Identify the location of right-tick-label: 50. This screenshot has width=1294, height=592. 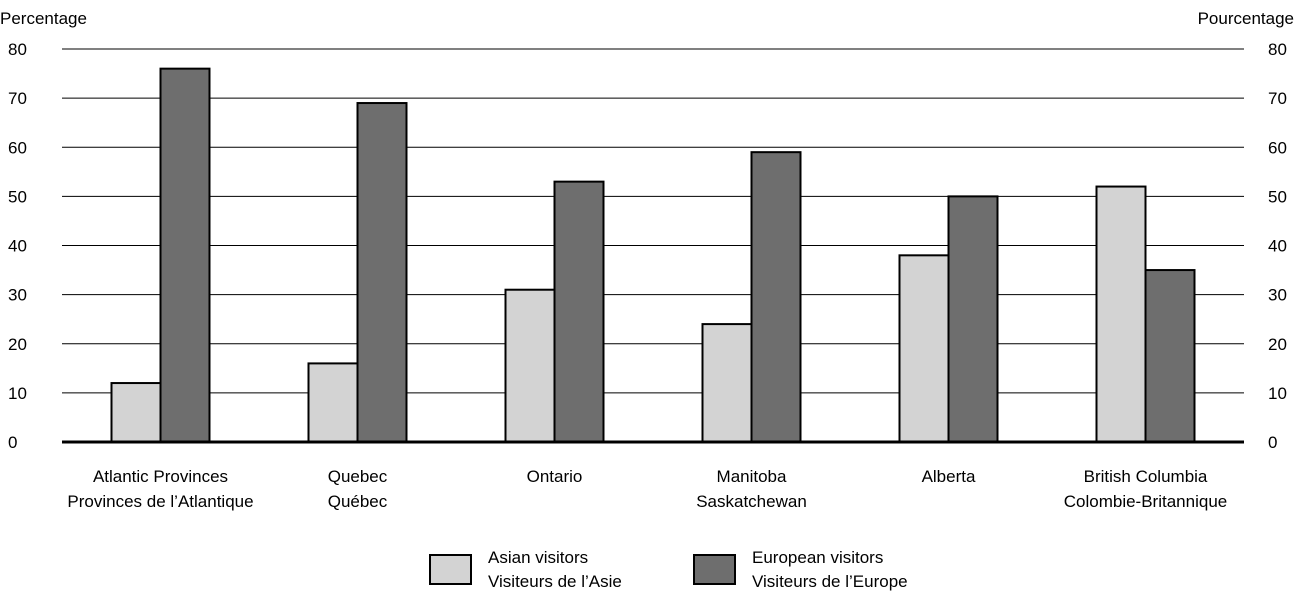
(1277, 196).